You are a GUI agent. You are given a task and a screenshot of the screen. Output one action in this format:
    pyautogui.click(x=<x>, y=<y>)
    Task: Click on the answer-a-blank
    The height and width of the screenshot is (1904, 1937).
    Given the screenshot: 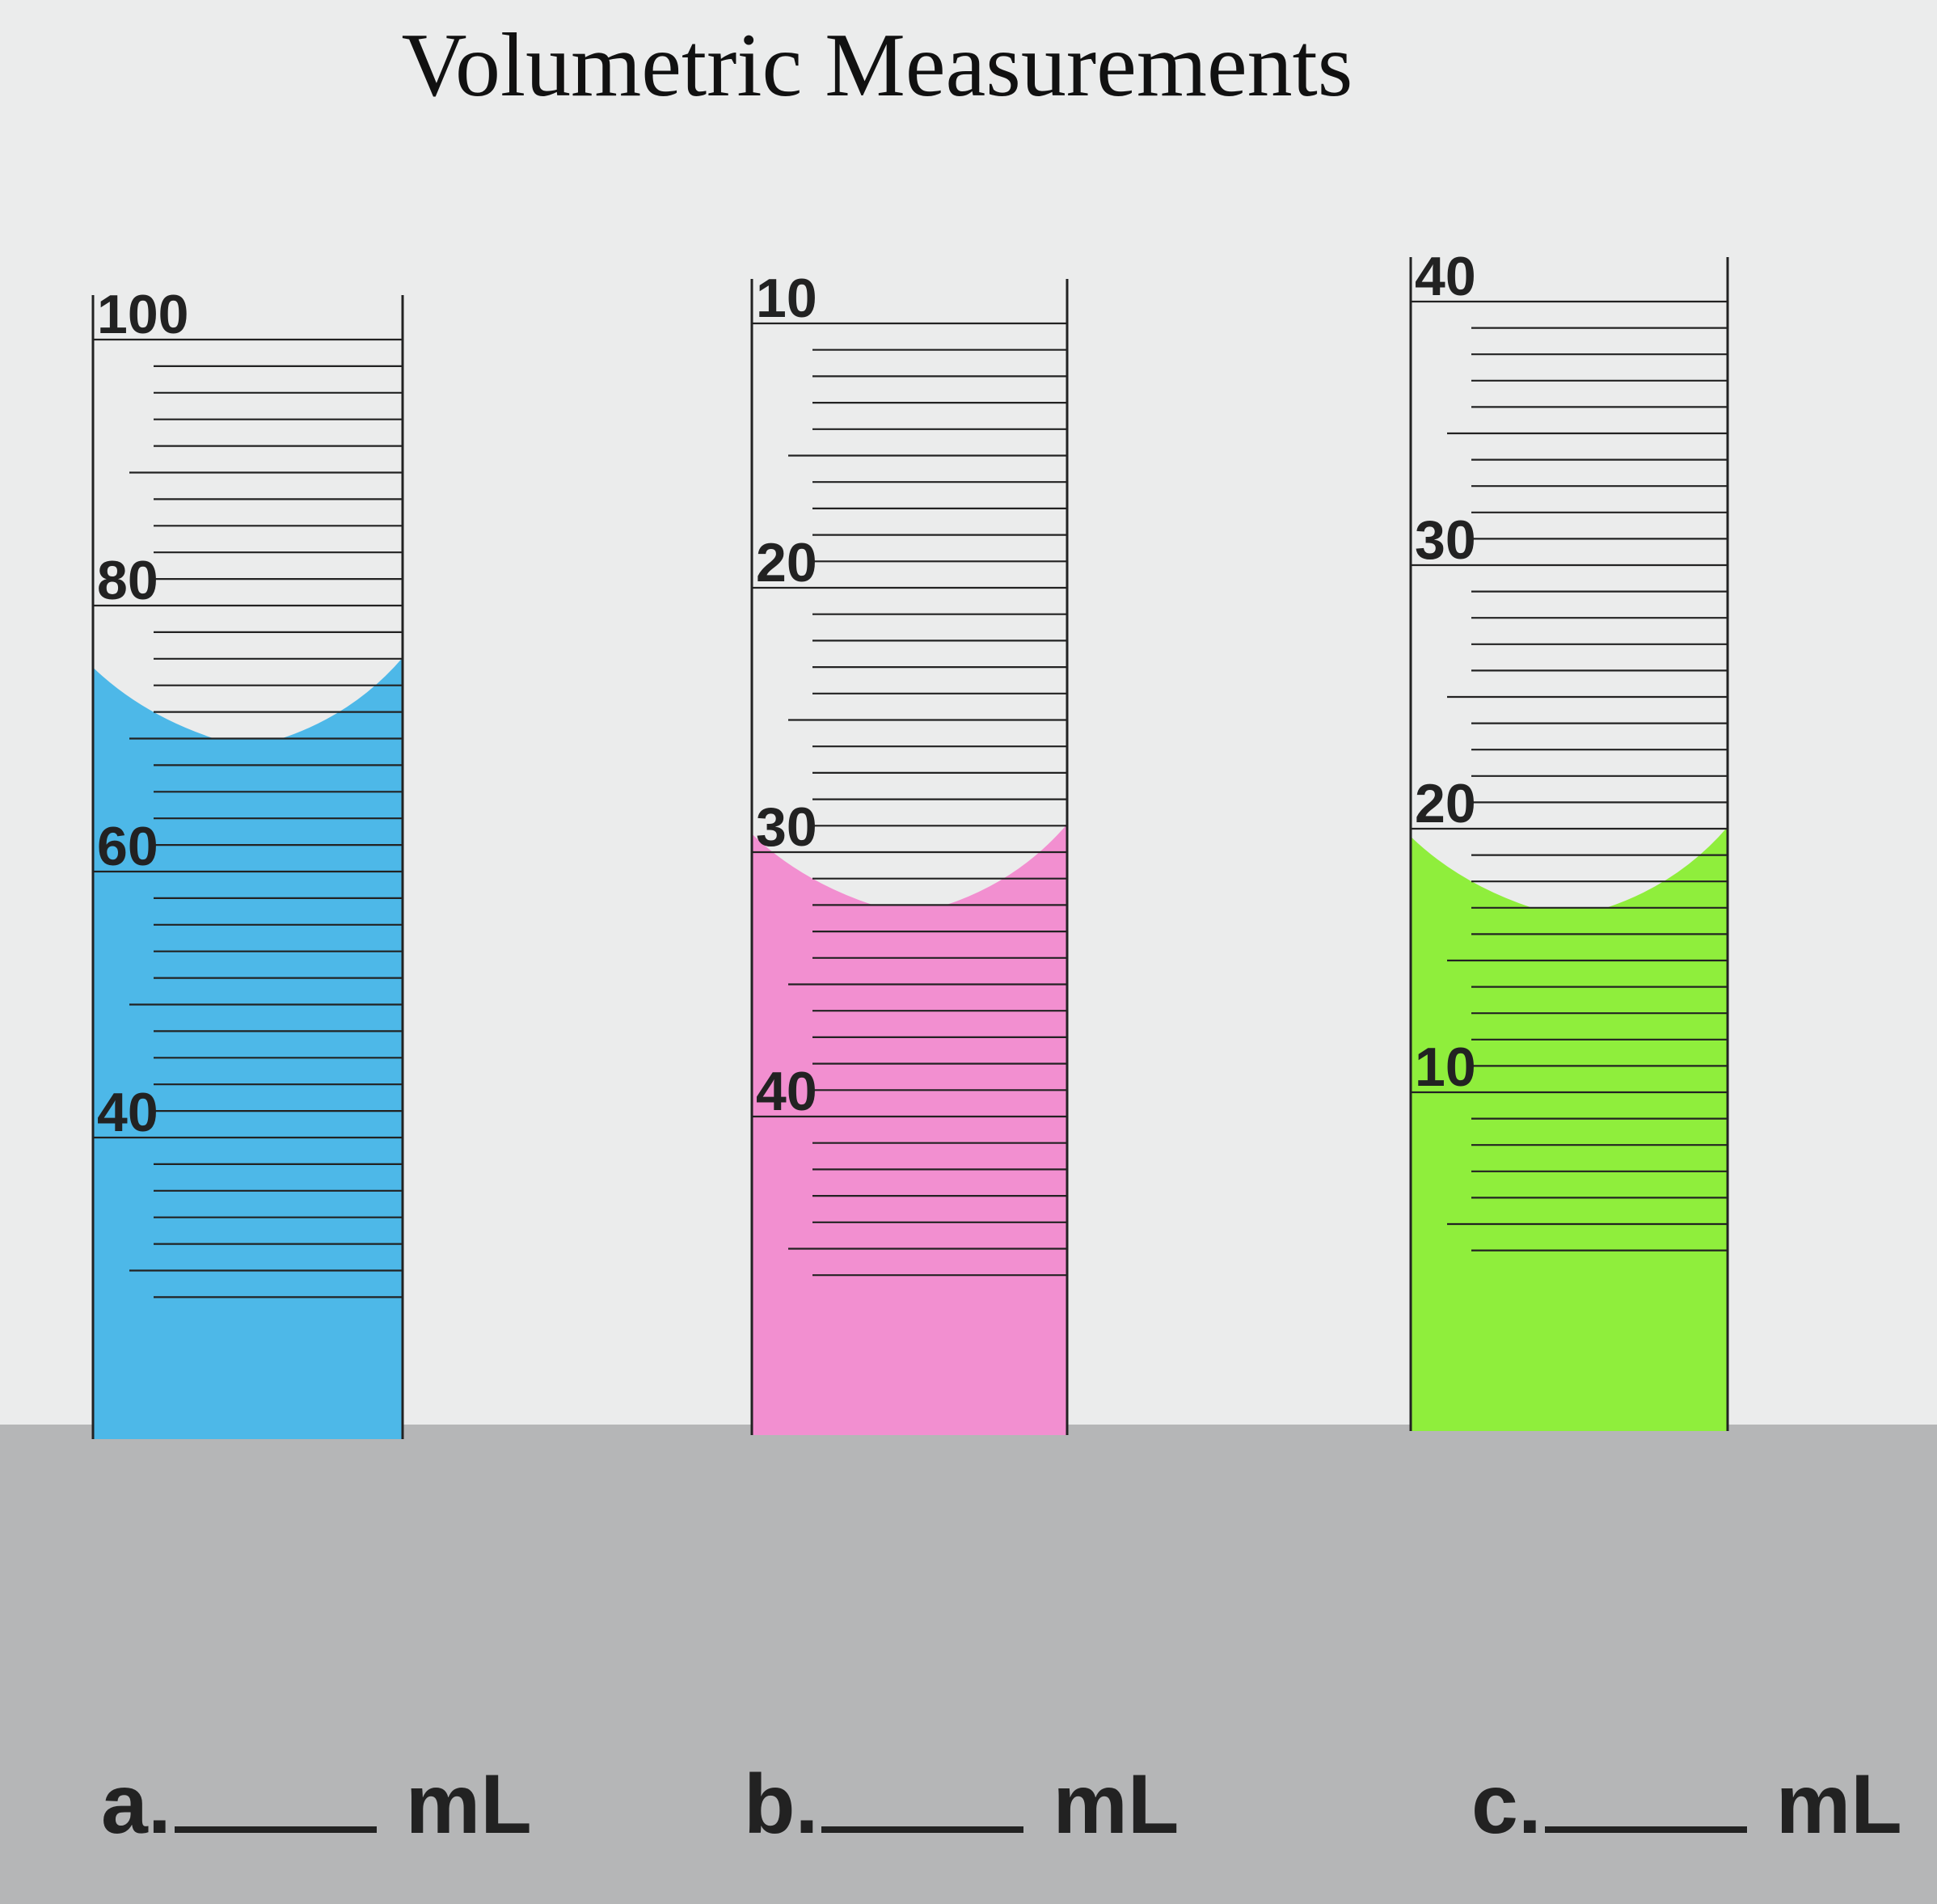 What is the action you would take?
    pyautogui.click(x=275, y=1829)
    